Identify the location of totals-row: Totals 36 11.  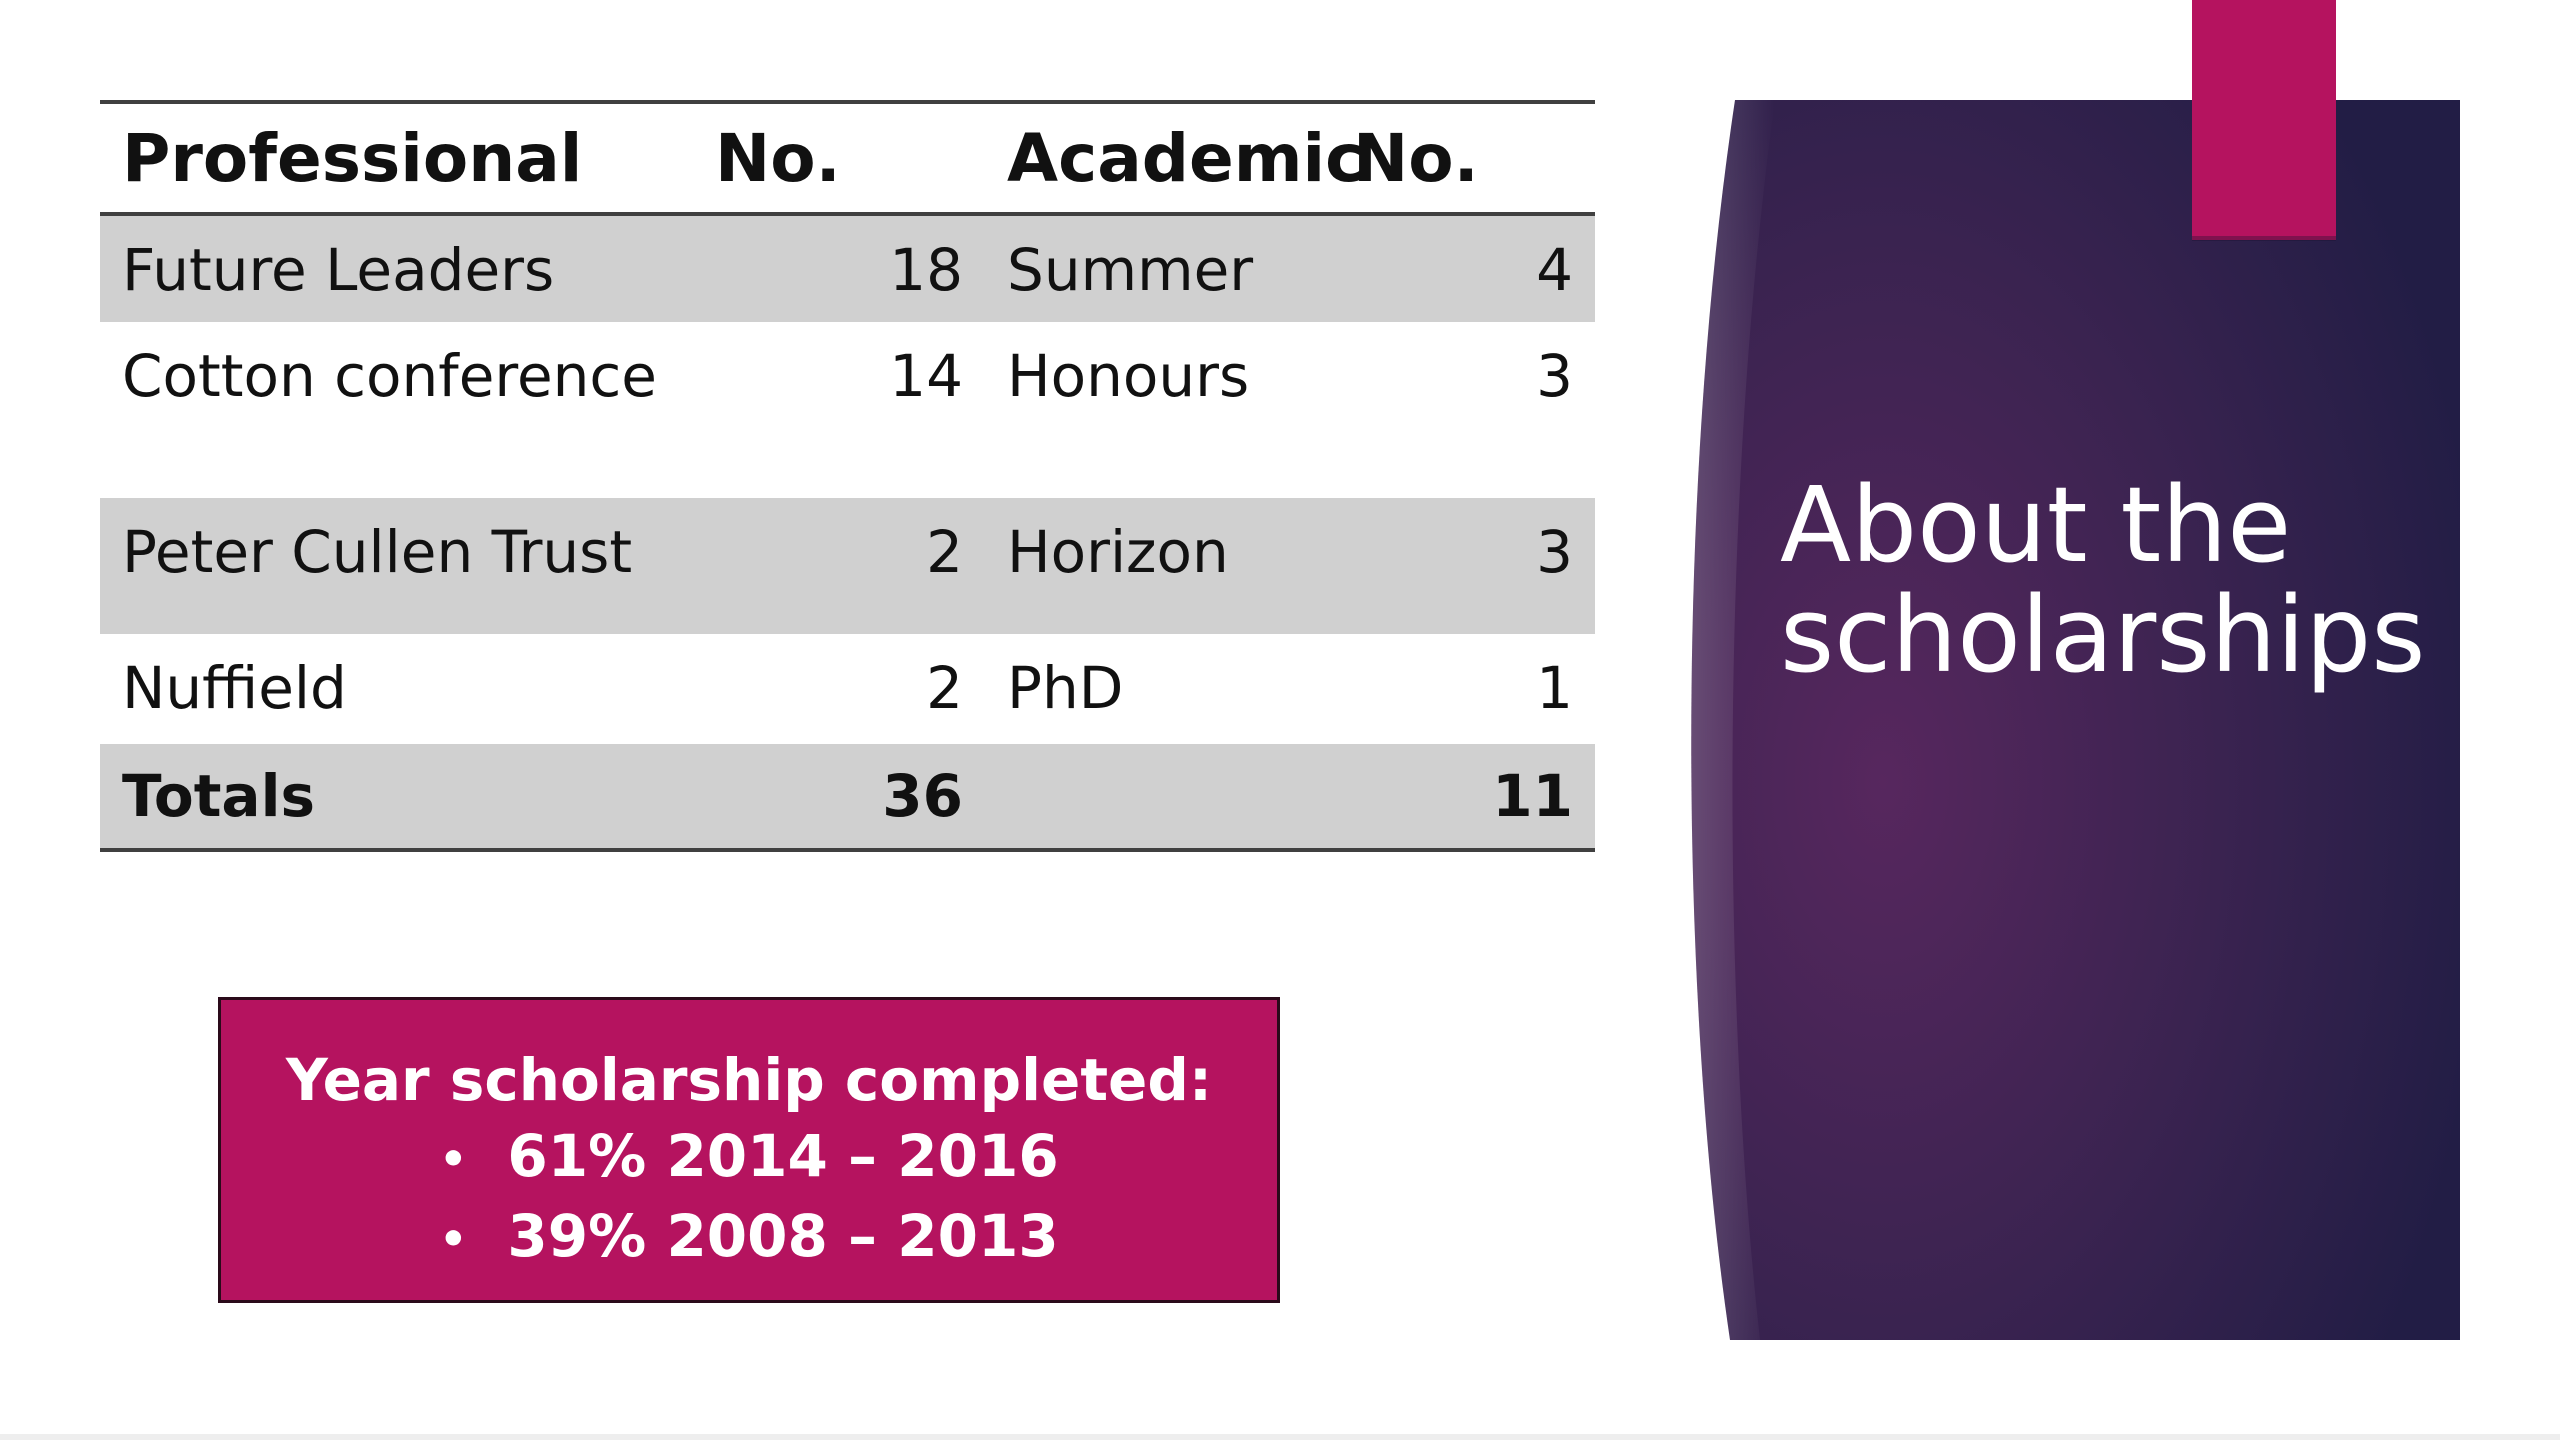
(847, 797).